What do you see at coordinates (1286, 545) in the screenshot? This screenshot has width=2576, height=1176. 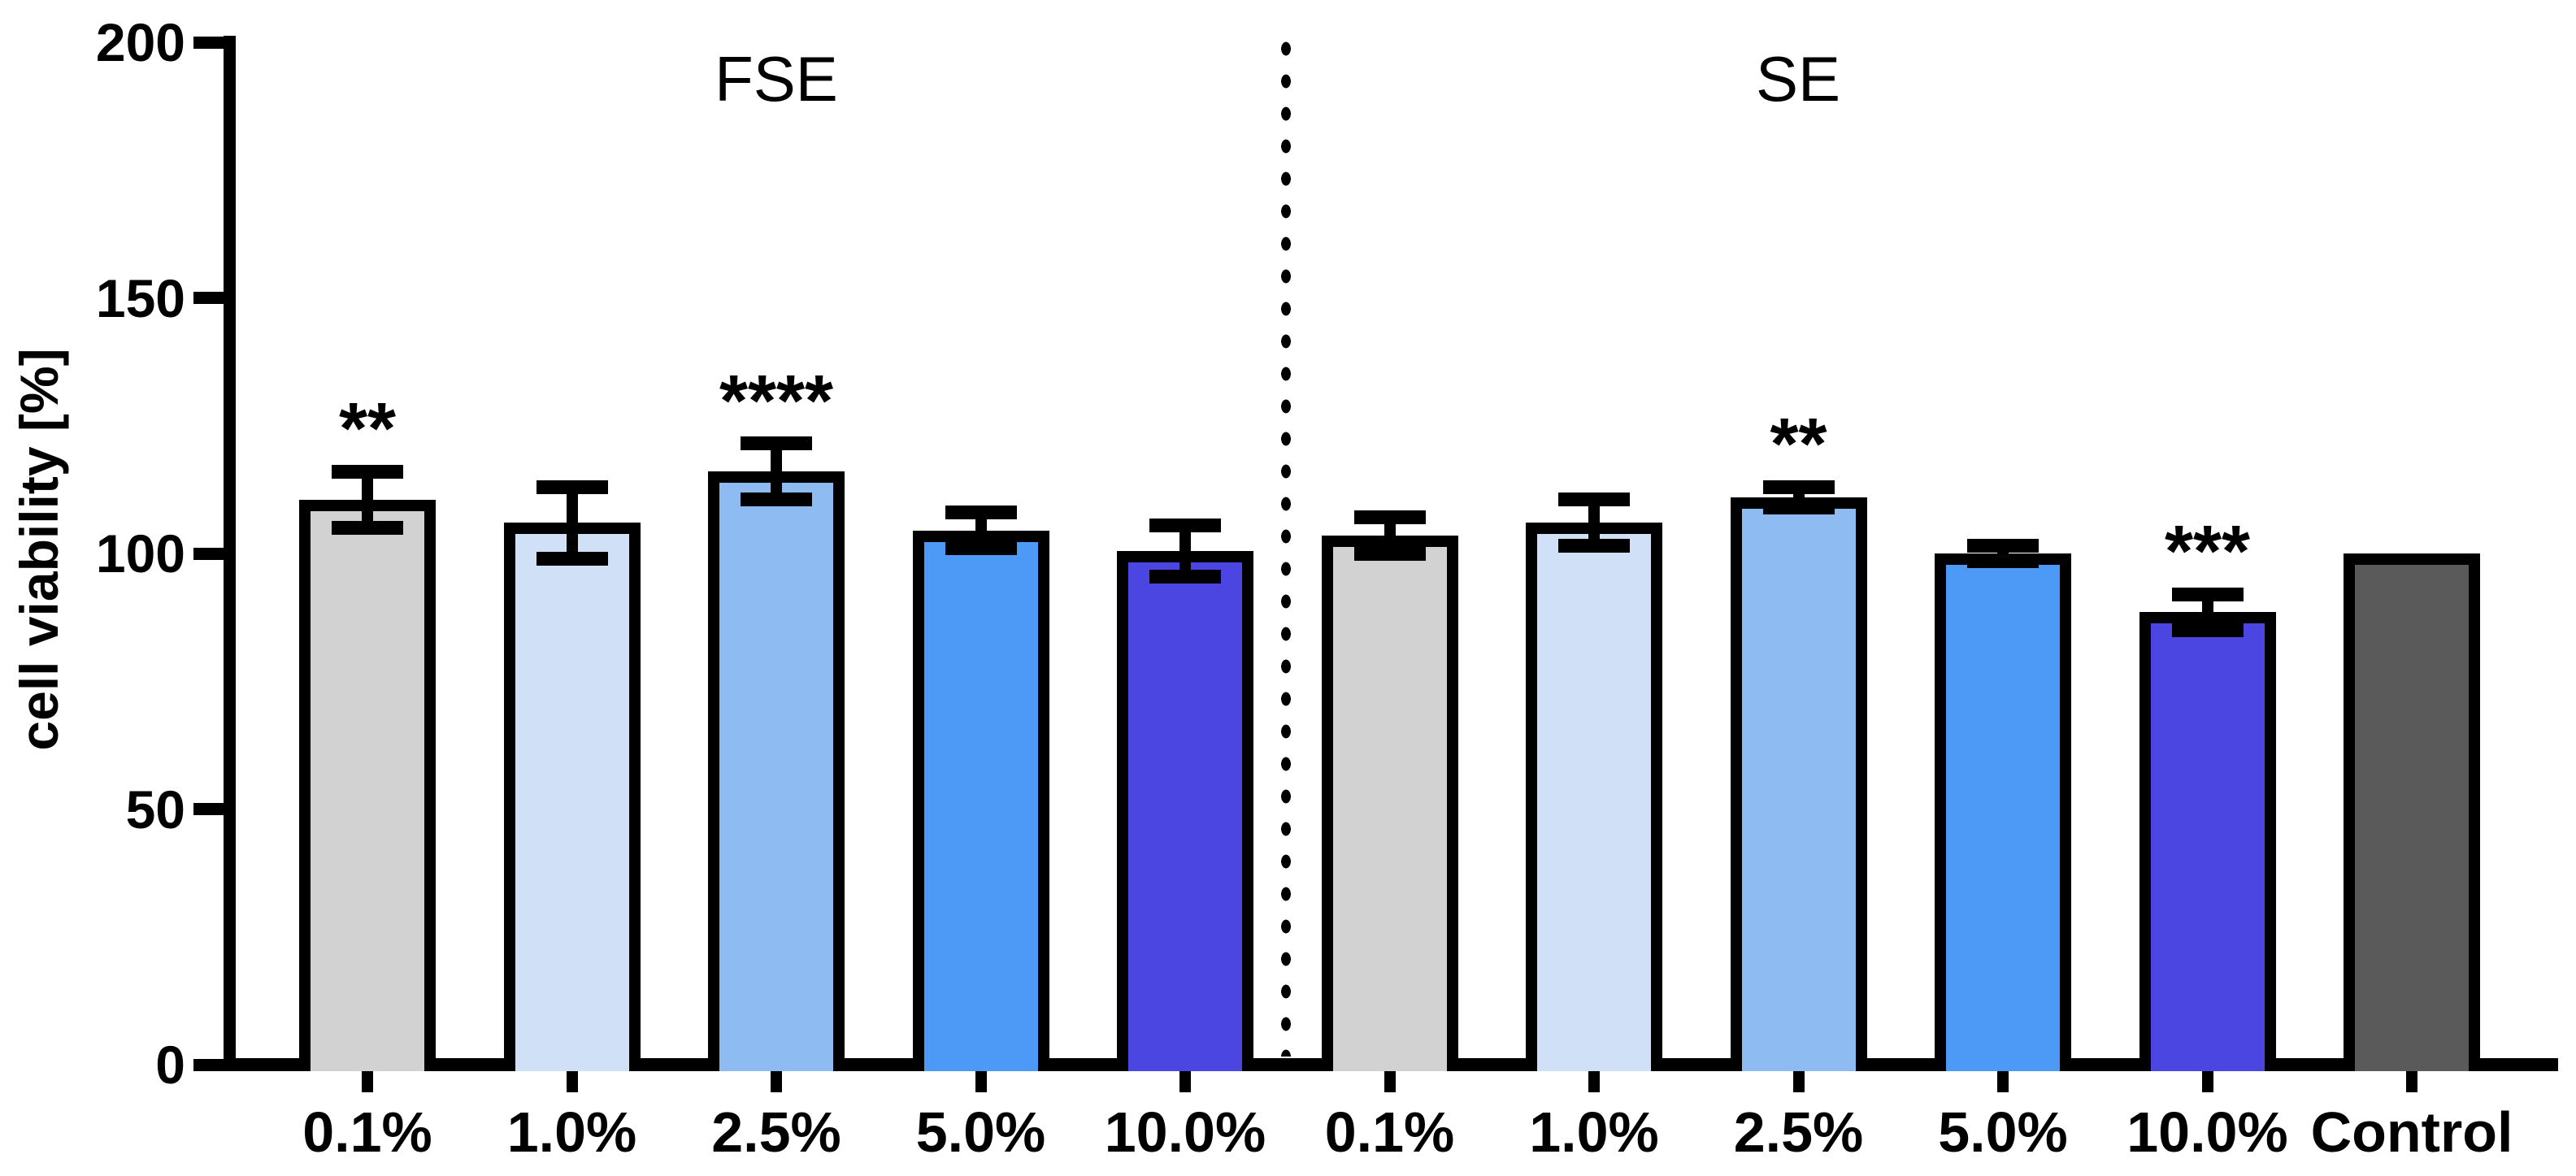 I see `group-separator-dotted-line` at bounding box center [1286, 545].